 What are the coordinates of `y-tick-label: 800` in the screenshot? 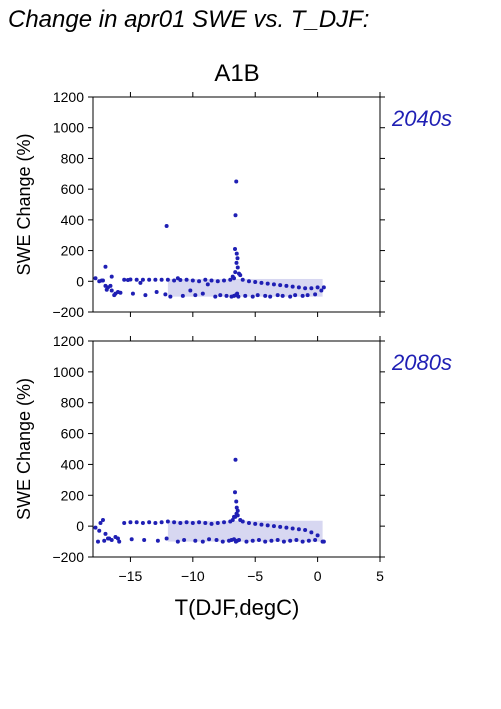 It's located at (73, 158).